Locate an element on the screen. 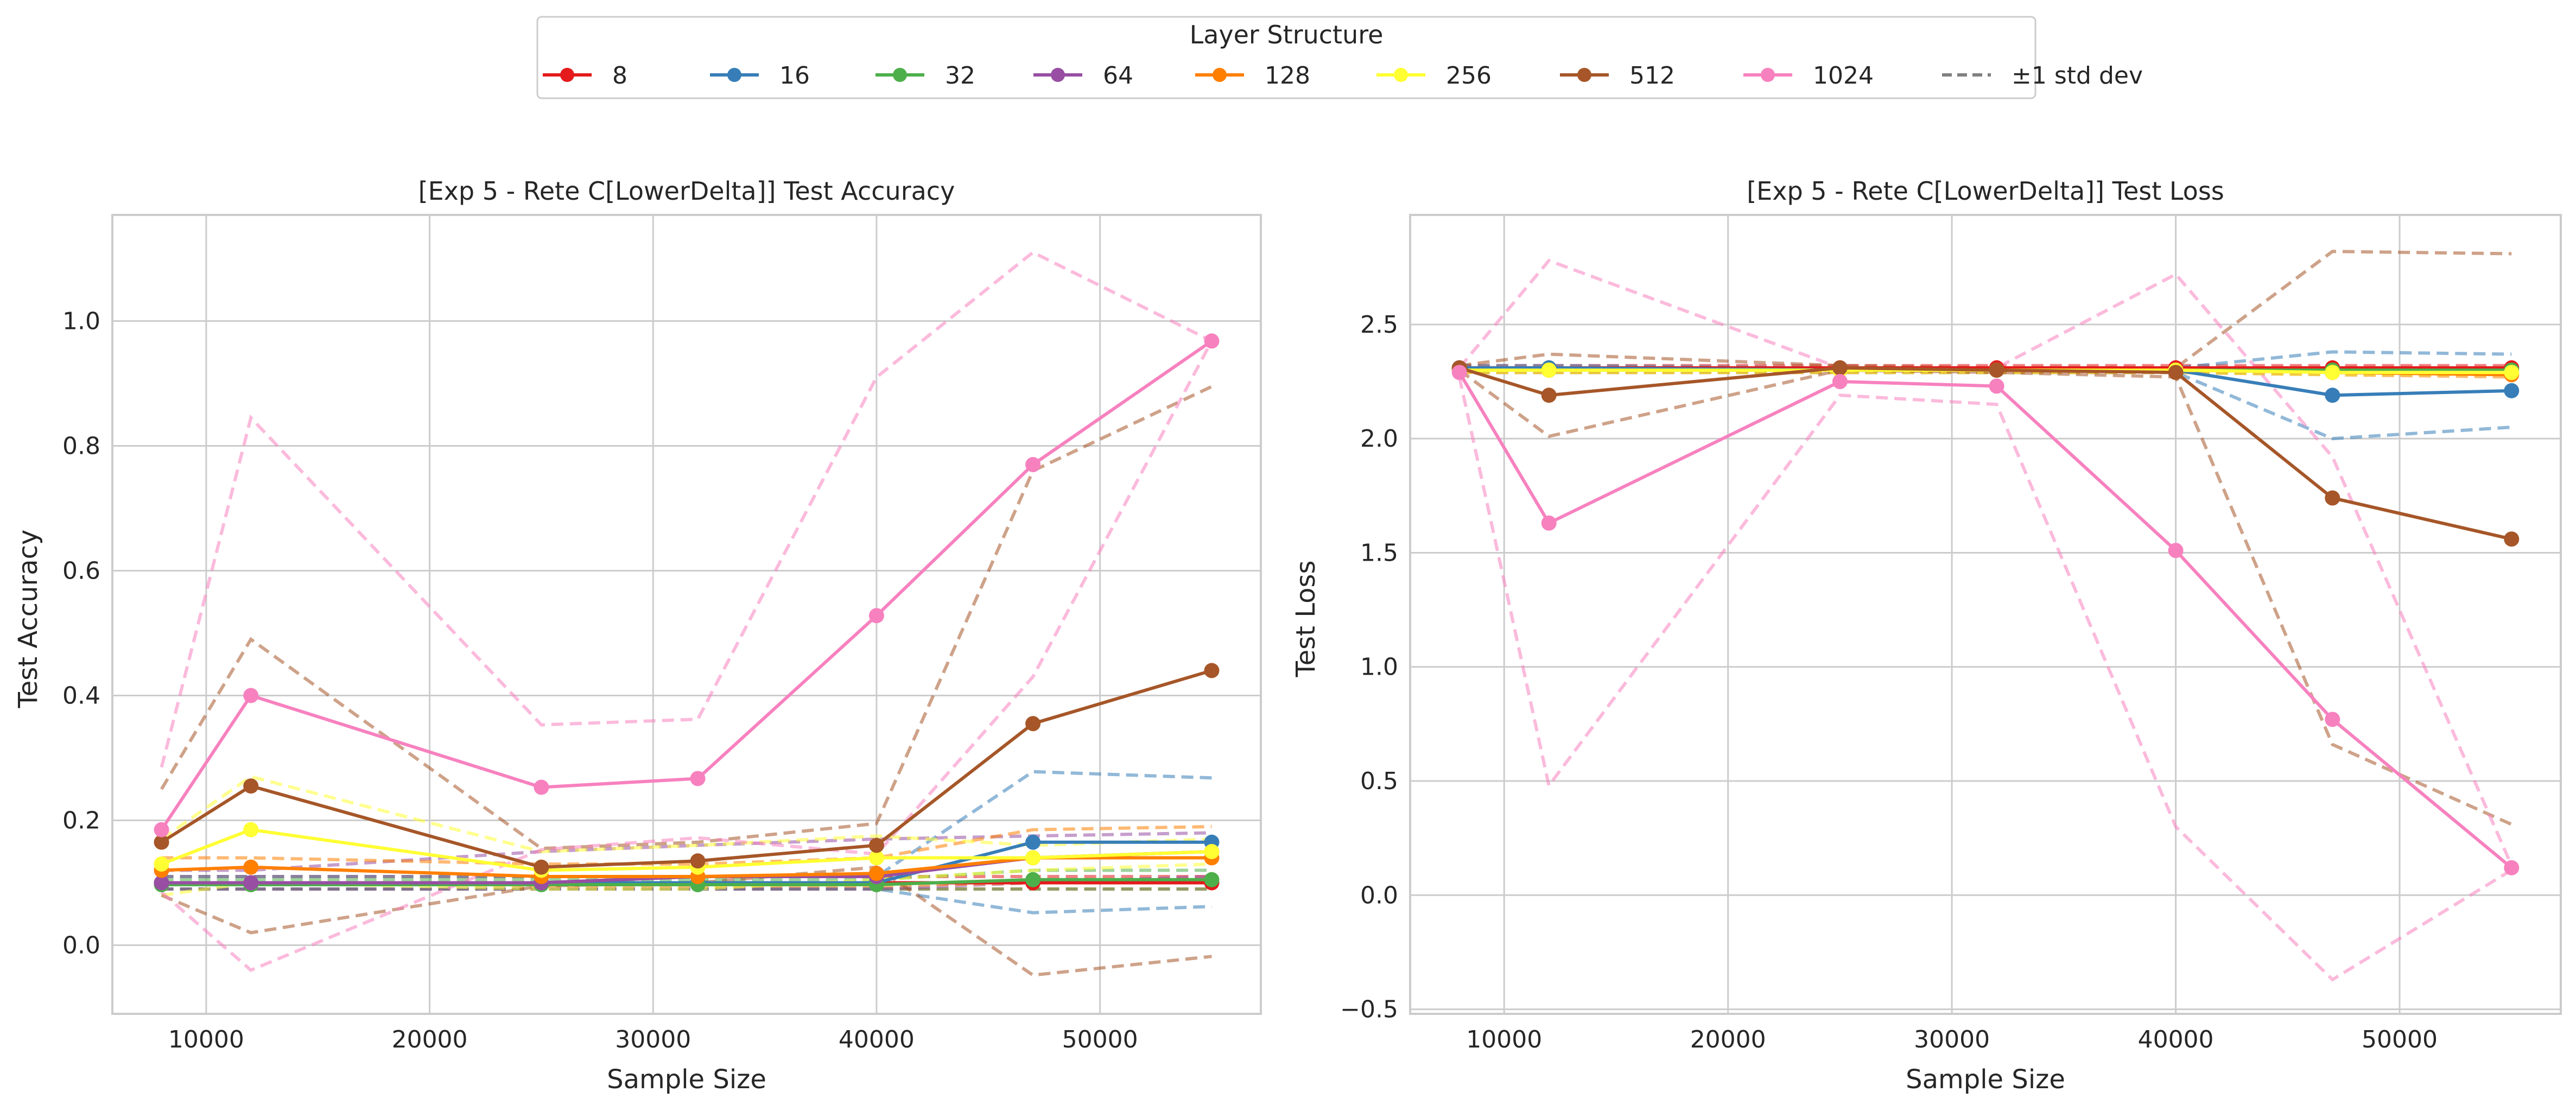 The image size is (2576, 1111). legend-entry-6: 512 is located at coordinates (1618, 76).